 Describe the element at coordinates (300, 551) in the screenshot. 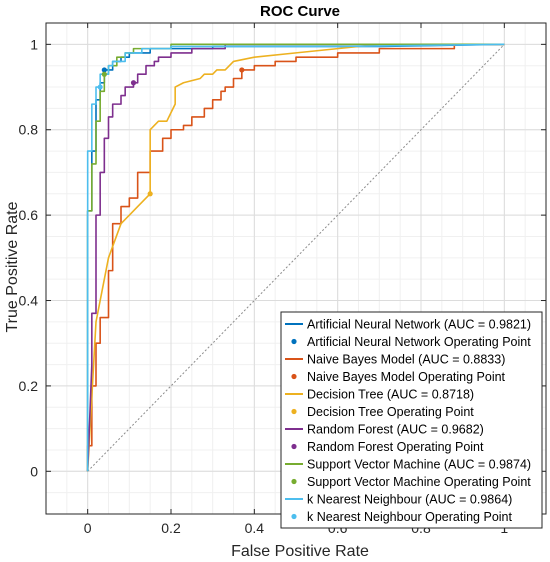

I see `x-axis-title: False Positive Rate` at that location.